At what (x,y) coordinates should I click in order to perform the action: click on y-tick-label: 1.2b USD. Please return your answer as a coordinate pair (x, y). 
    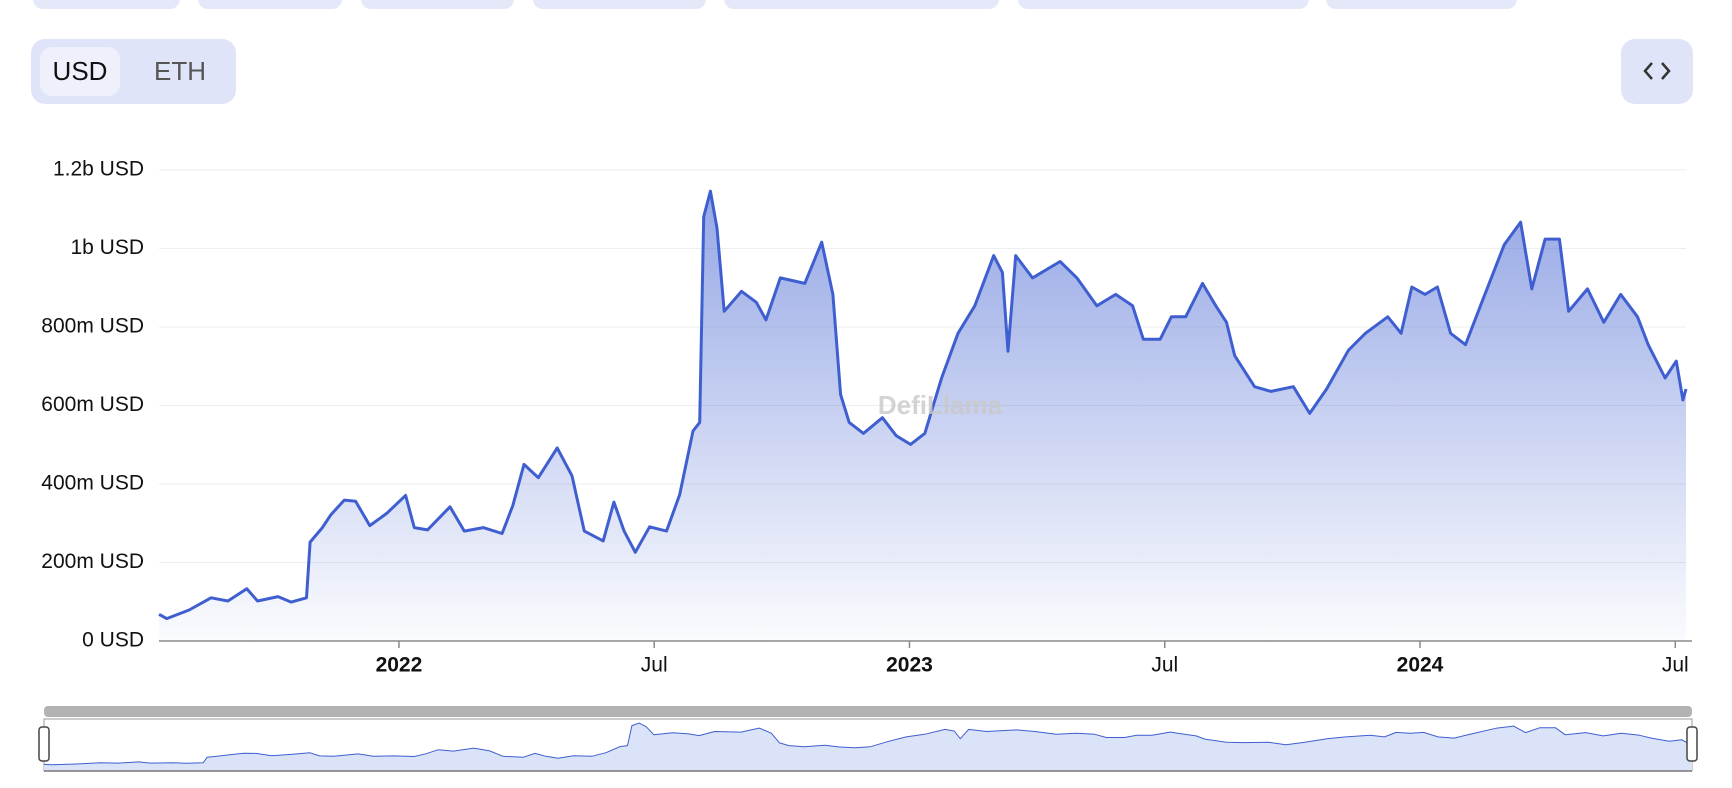
    Looking at the image, I should click on (98, 169).